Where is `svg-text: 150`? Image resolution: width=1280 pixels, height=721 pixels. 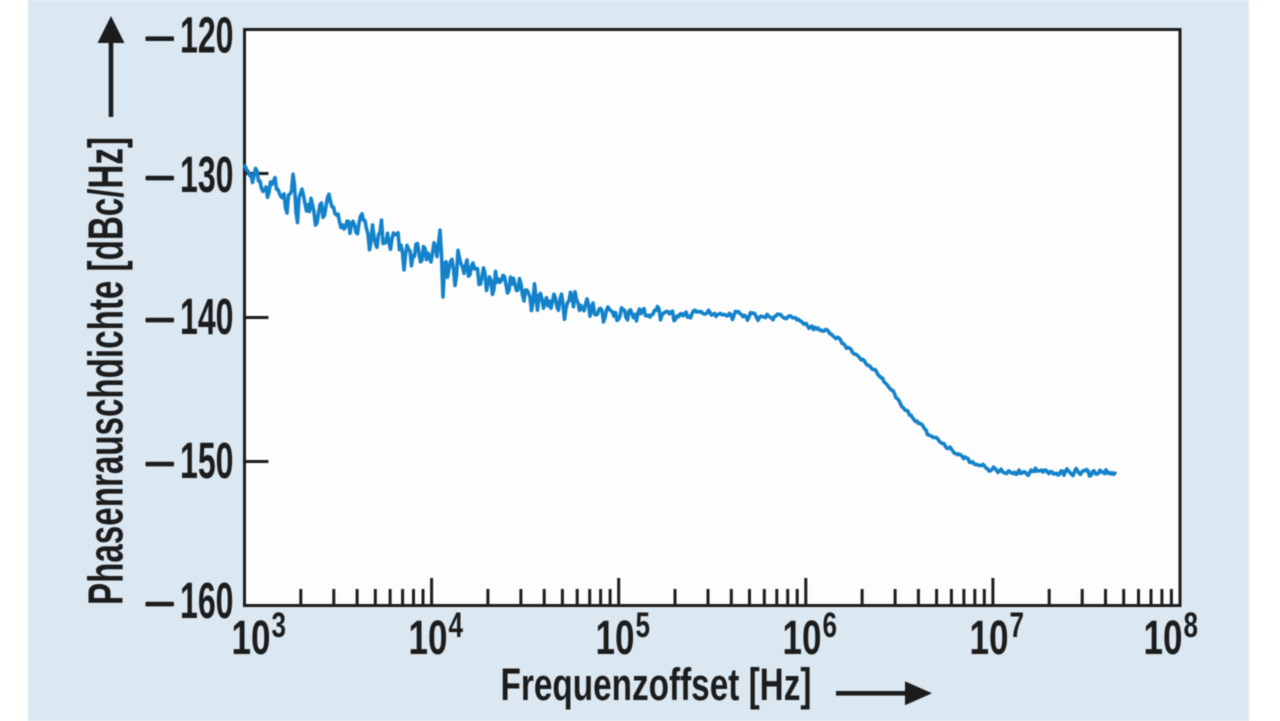
svg-text: 150 is located at coordinates (207, 460).